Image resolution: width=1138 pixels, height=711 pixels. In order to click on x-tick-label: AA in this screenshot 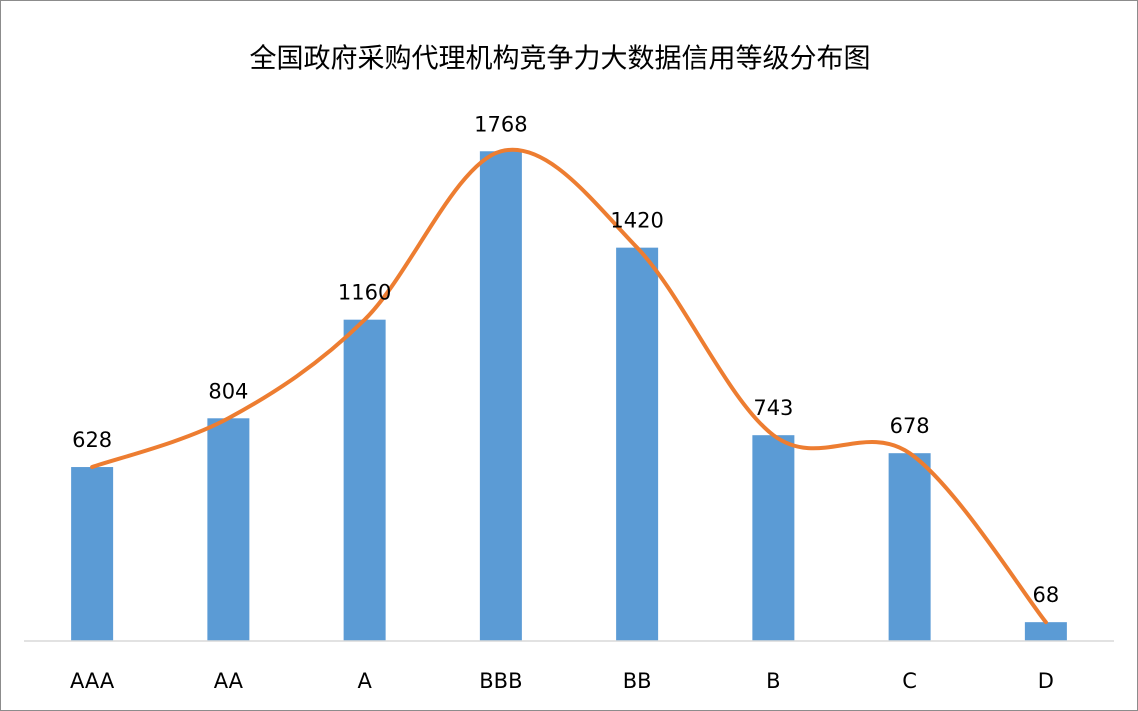, I will do `click(229, 681)`.